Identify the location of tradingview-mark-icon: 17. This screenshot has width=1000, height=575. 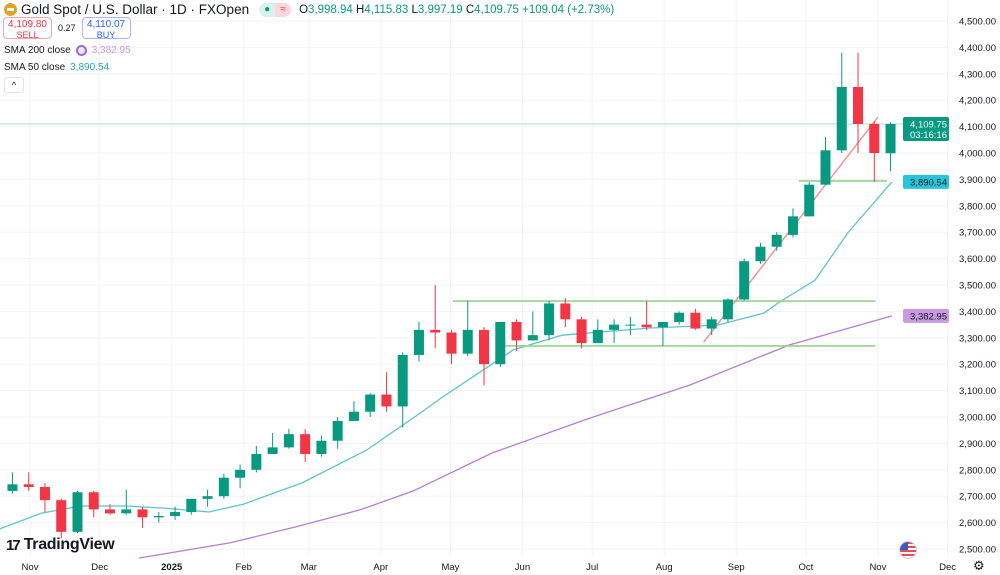
(13, 545).